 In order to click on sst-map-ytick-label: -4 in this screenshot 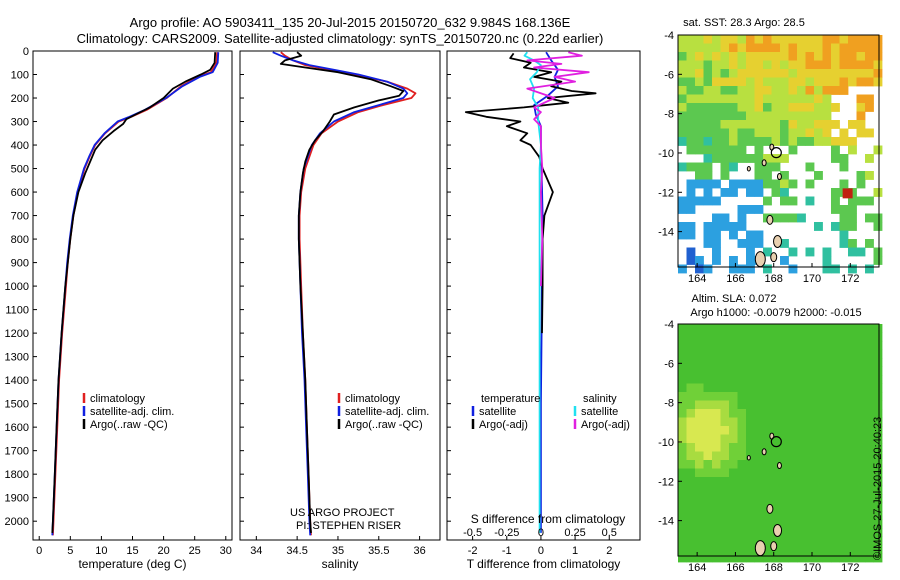, I will do `click(669, 36)`.